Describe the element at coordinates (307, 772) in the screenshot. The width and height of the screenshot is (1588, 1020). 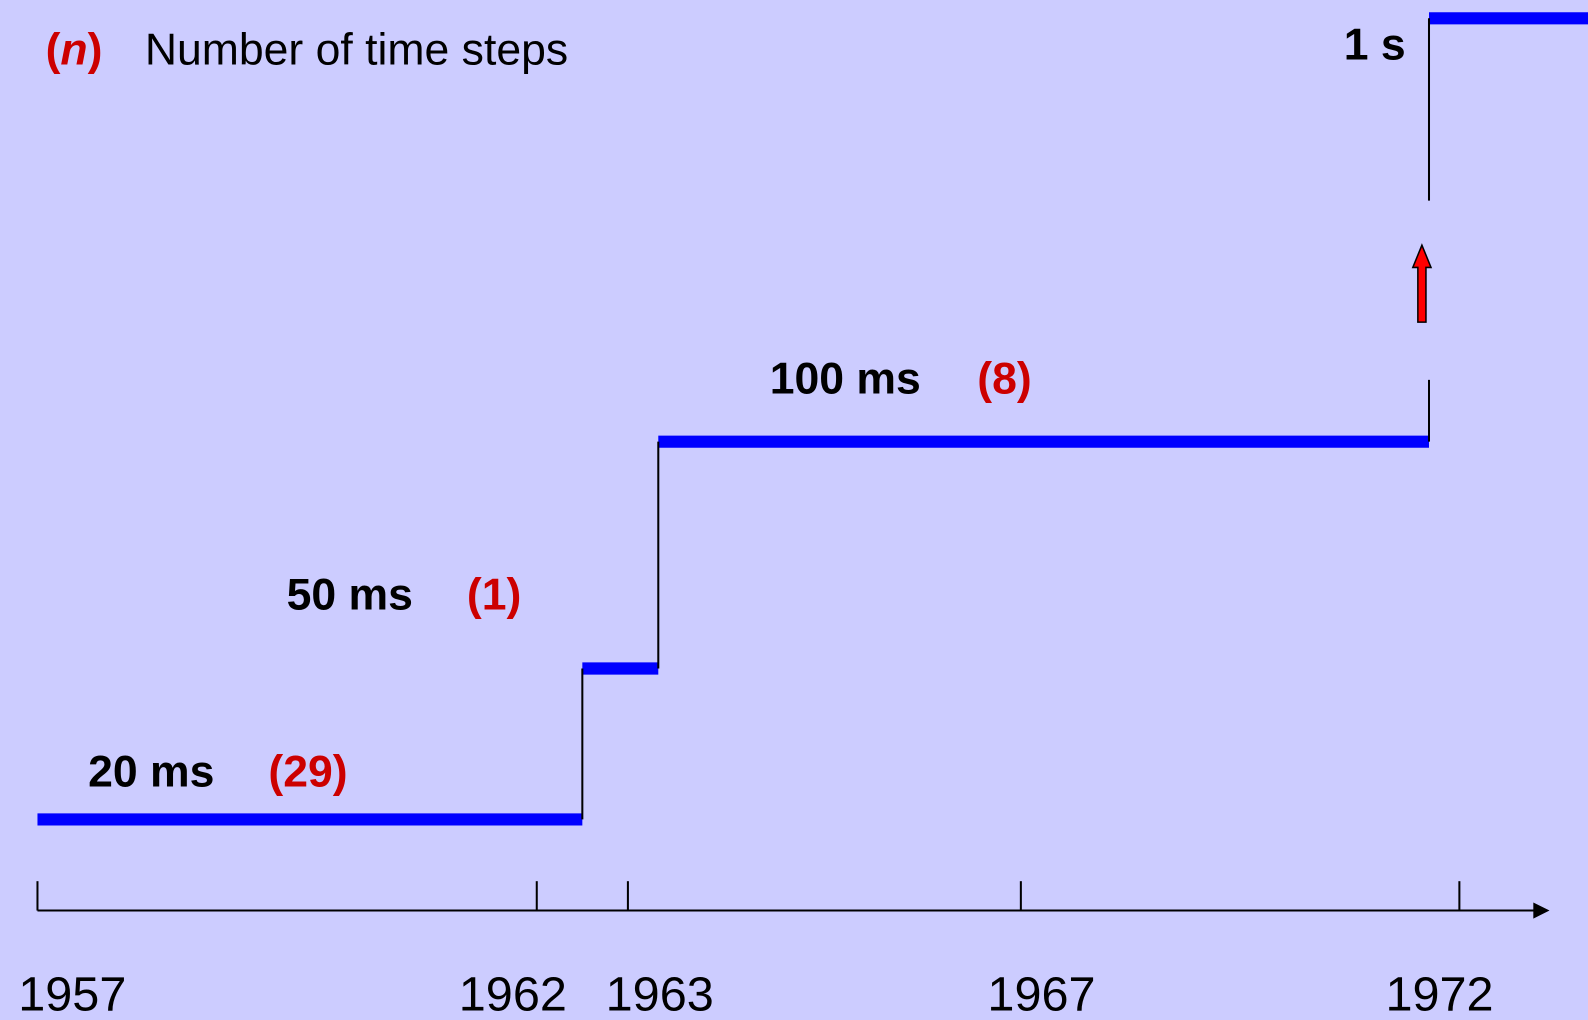
I see `step-count: (29)` at that location.